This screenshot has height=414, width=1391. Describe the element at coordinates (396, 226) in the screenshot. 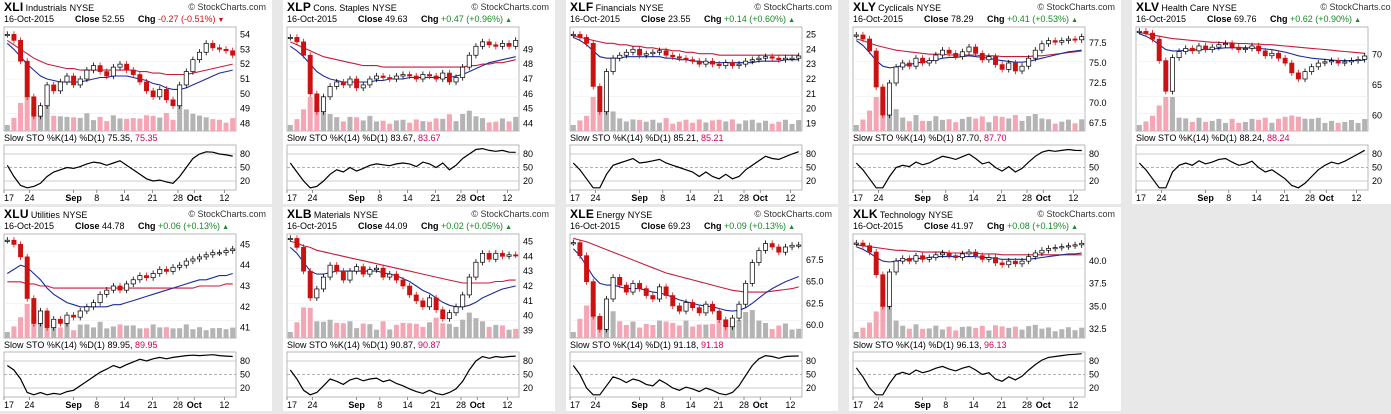

I see `close-number: 44.09` at that location.